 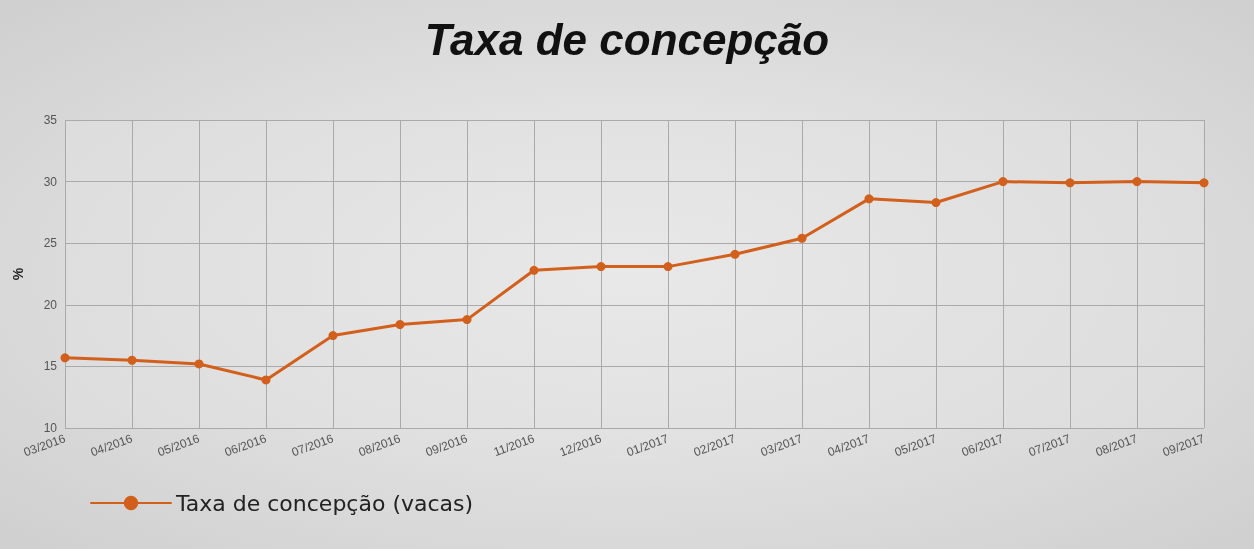 What do you see at coordinates (50, 120) in the screenshot?
I see `y-tick-label: 35` at bounding box center [50, 120].